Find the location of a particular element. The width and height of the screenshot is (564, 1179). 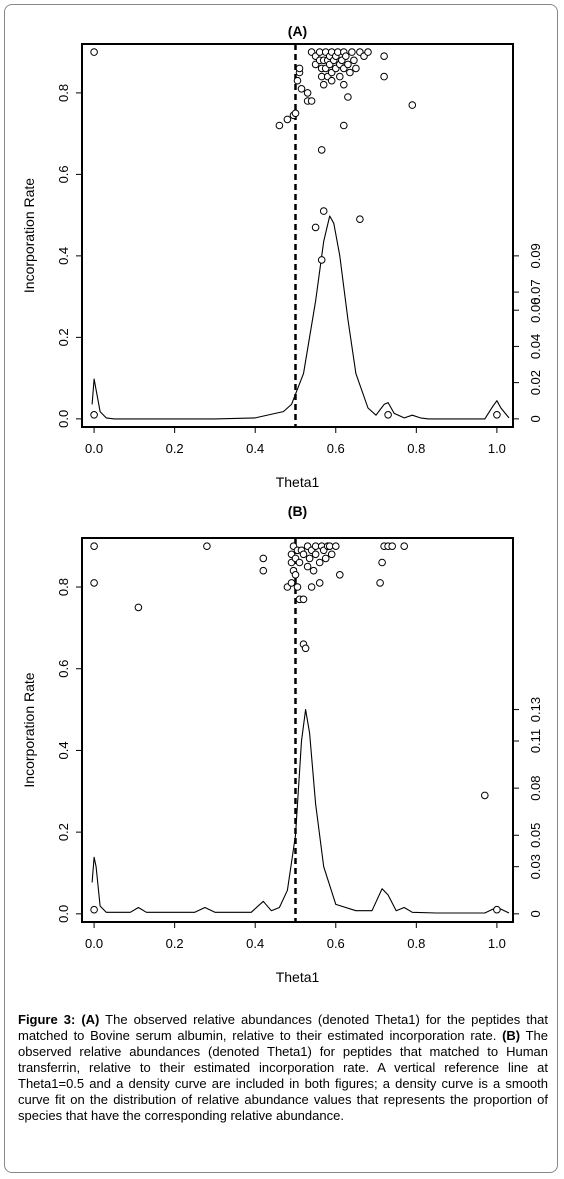

x-tick-label-a-4: 0.8 is located at coordinates (416, 448).